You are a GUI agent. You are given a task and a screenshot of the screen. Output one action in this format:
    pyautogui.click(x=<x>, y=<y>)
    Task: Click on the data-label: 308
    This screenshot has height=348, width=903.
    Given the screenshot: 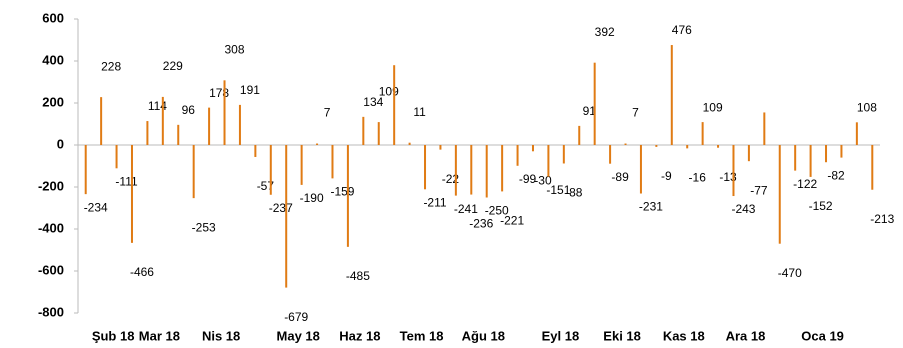 What is the action you would take?
    pyautogui.click(x=235, y=49)
    